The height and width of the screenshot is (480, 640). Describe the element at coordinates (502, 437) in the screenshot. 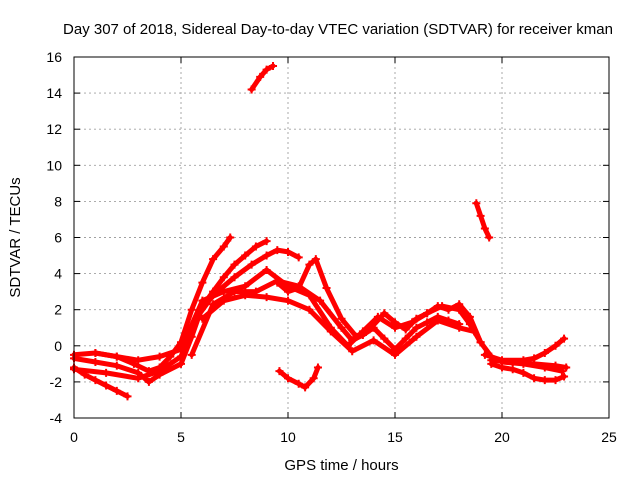

I see `x-tick-label: 20` at that location.